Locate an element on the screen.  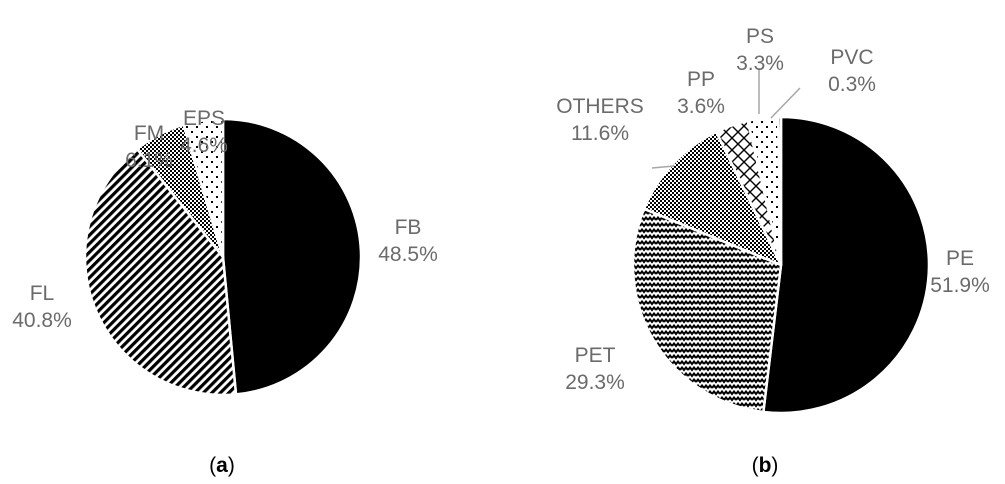
slice-name-fl: FL is located at coordinates (42, 293).